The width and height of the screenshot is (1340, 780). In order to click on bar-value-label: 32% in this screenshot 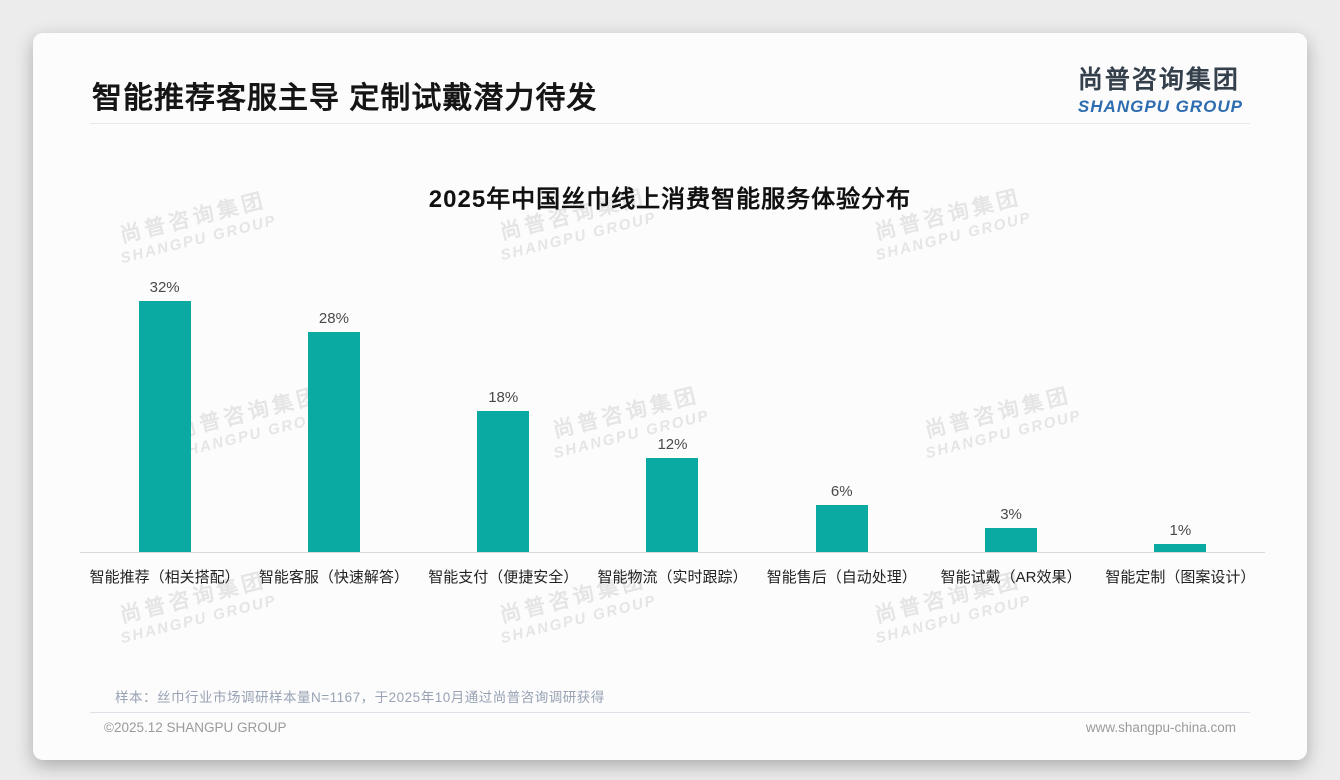, I will do `click(164, 287)`.